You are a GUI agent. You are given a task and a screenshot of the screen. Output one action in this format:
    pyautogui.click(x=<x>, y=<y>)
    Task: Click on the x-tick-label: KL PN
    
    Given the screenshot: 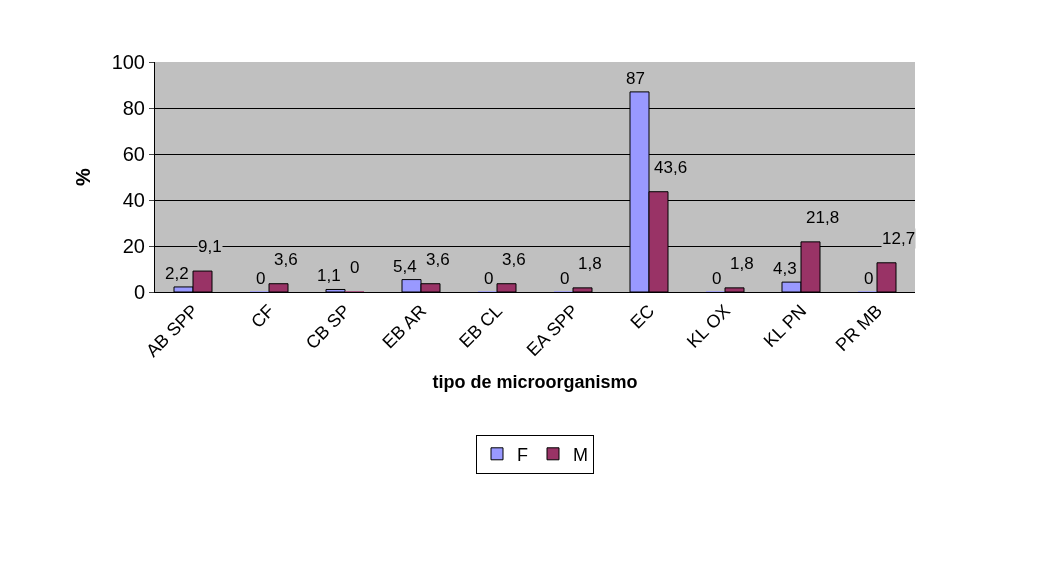 What is the action you would take?
    pyautogui.click(x=785, y=326)
    